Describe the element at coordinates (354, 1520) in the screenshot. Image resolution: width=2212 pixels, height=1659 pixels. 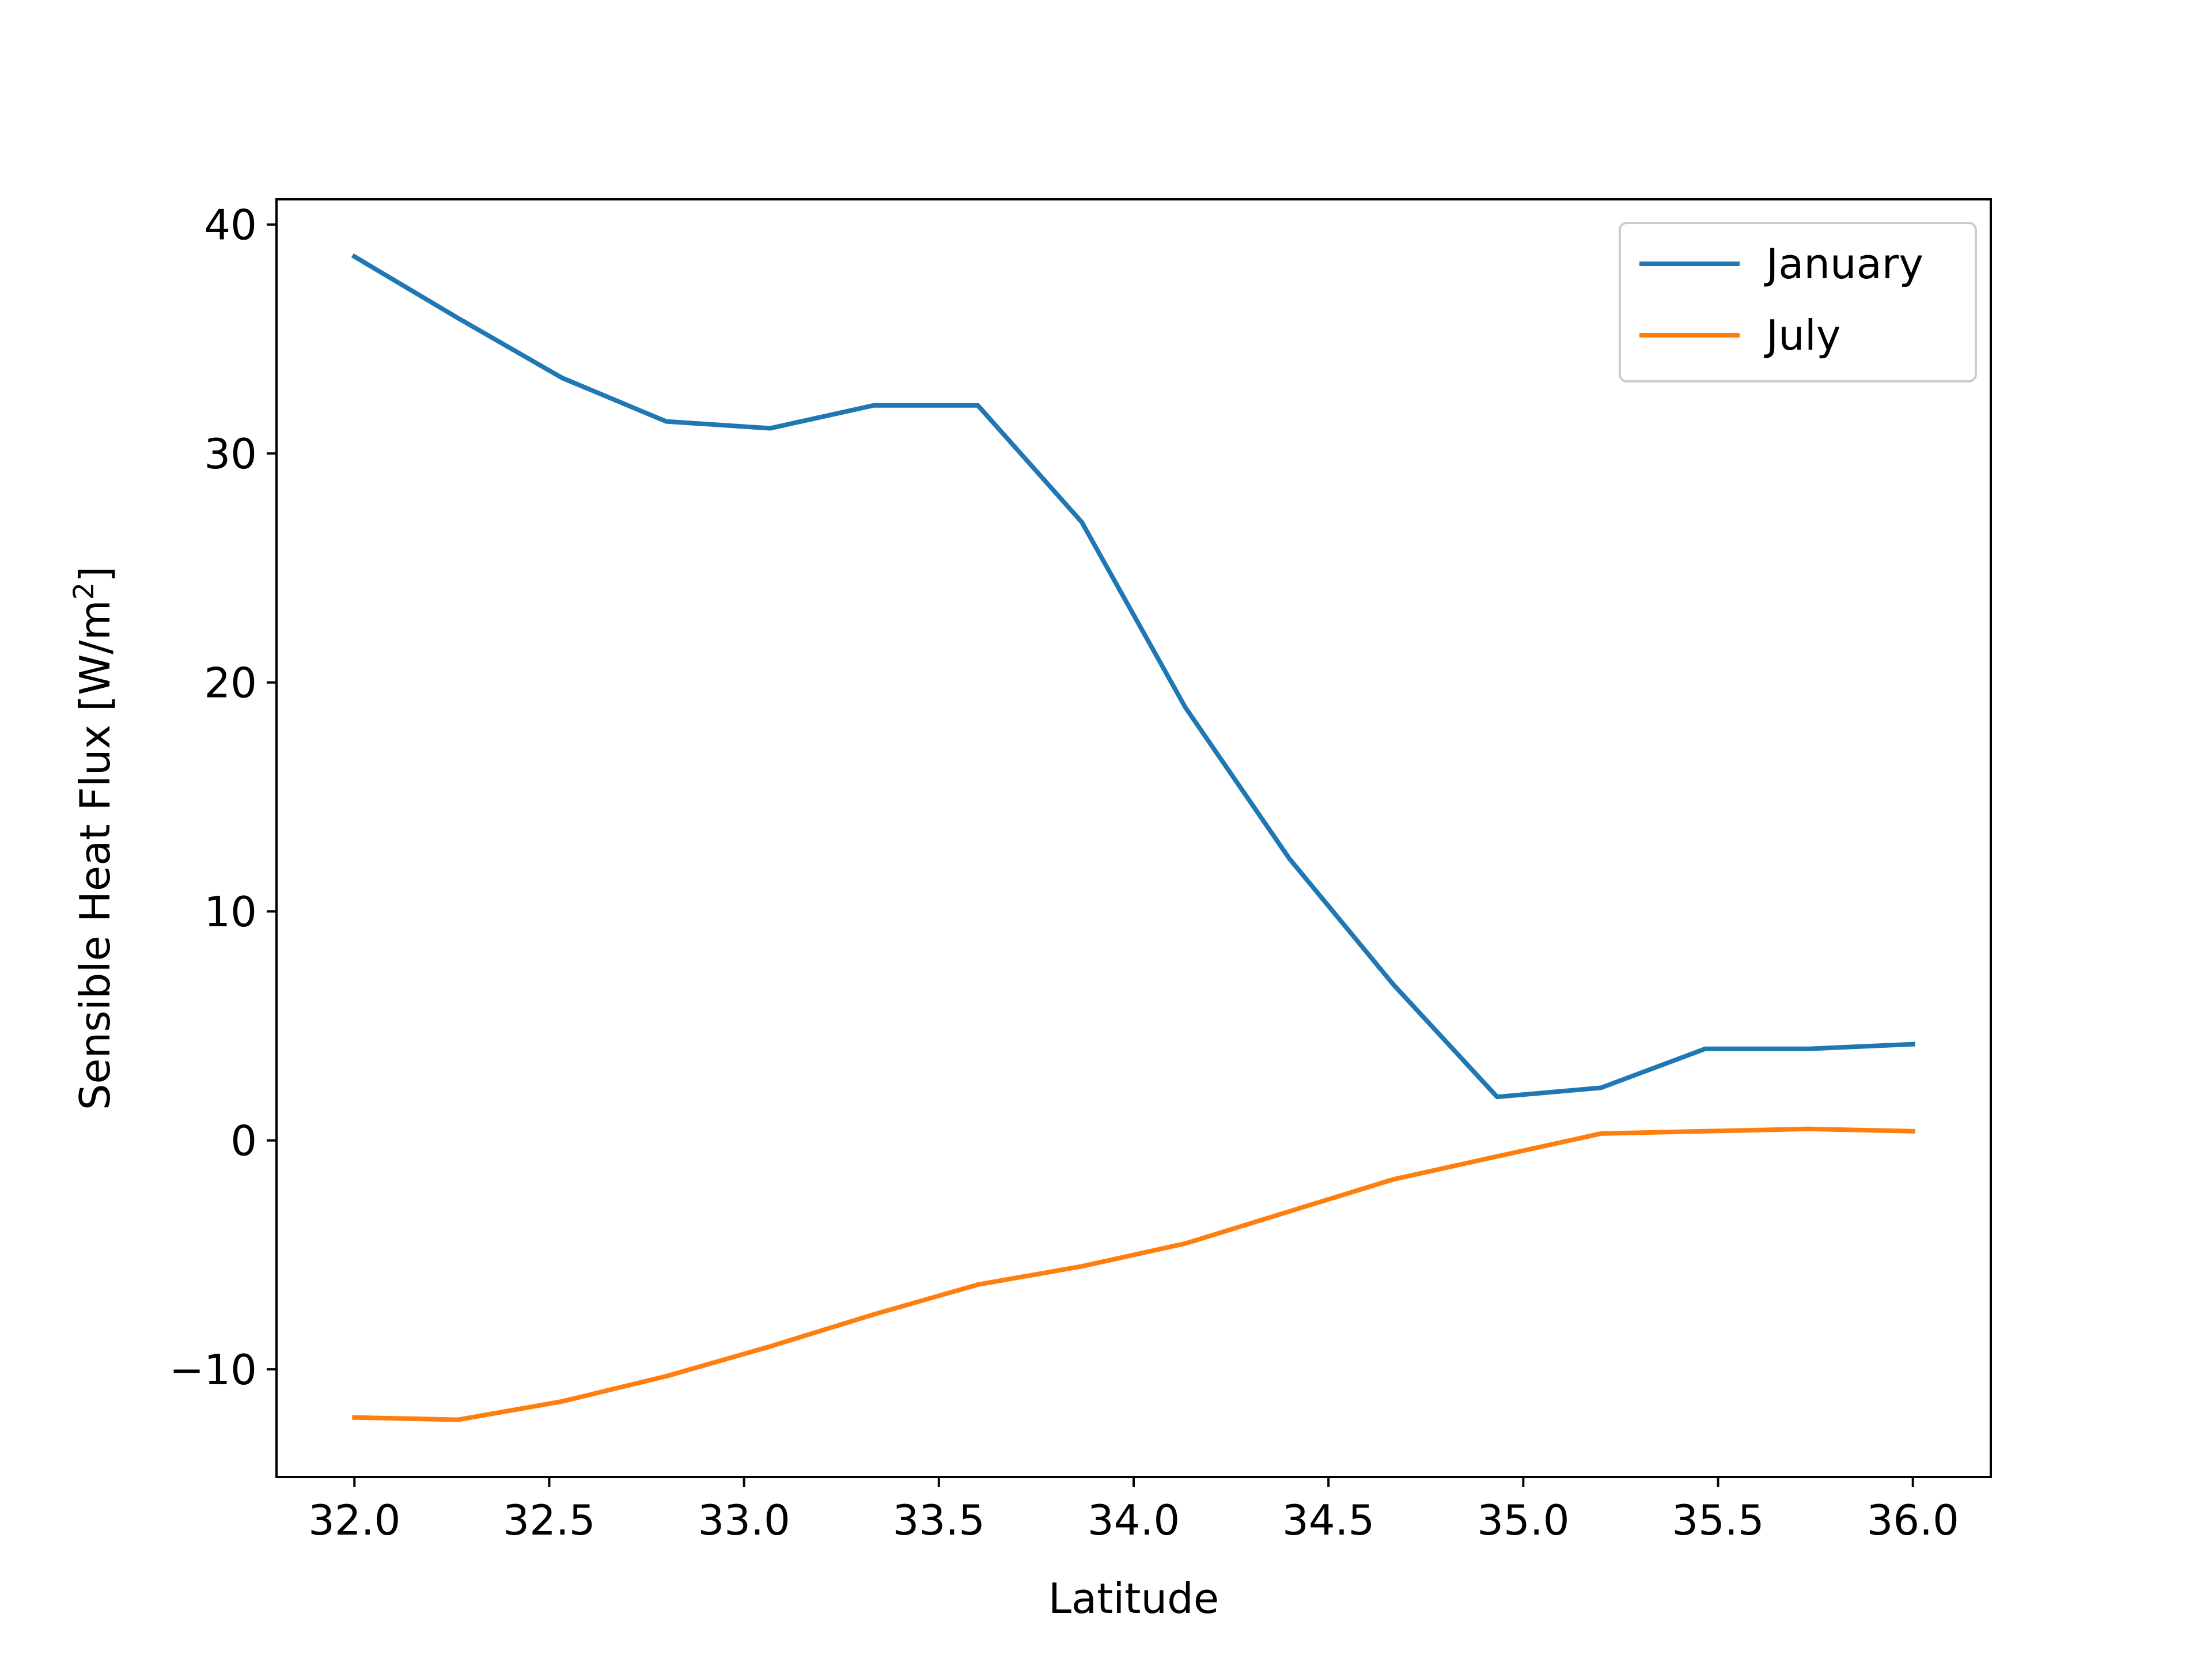
I see `x-tick-label: 32.0` at that location.